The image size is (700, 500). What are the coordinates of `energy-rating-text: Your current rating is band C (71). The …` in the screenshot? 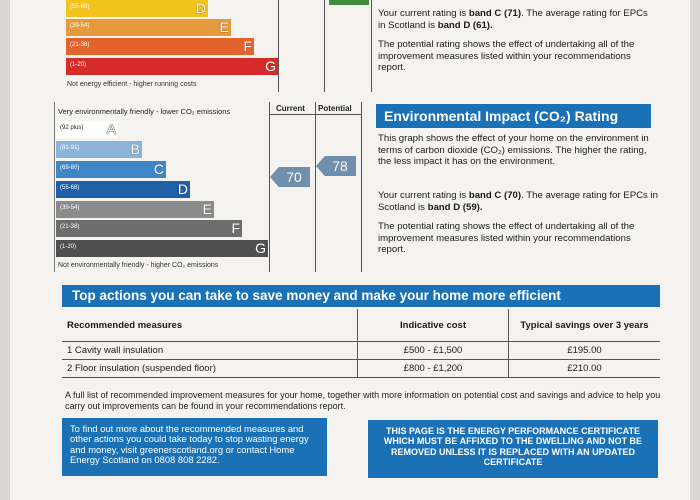 It's located at (513, 19).